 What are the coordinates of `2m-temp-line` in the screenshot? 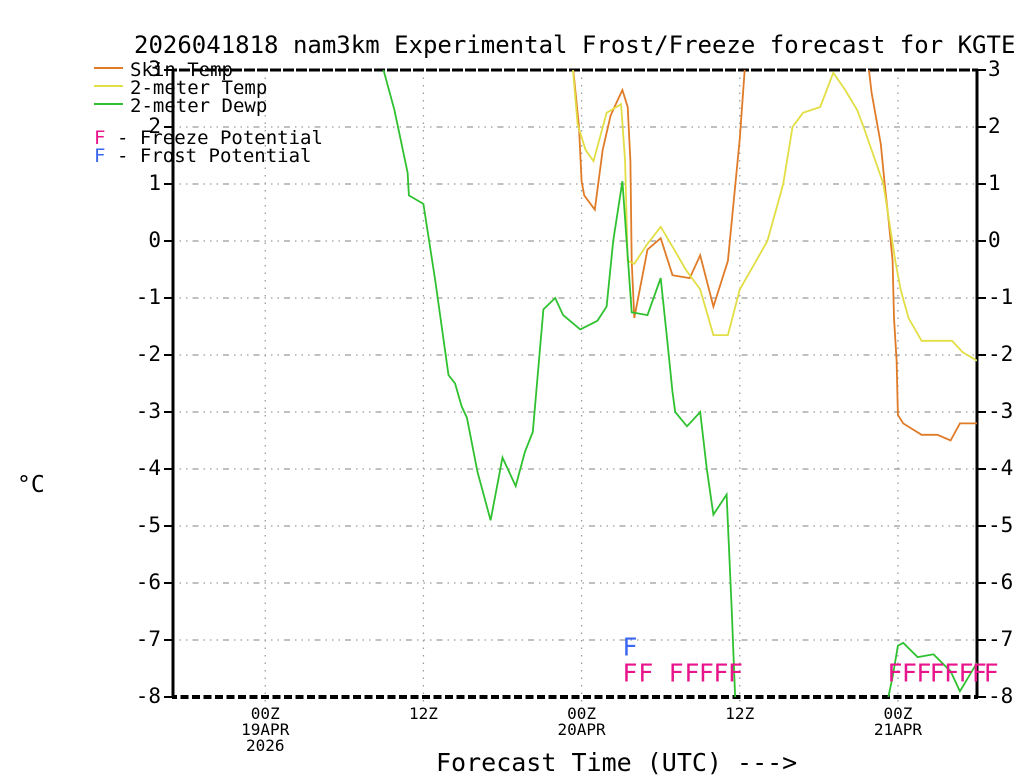 It's located at (774, 216).